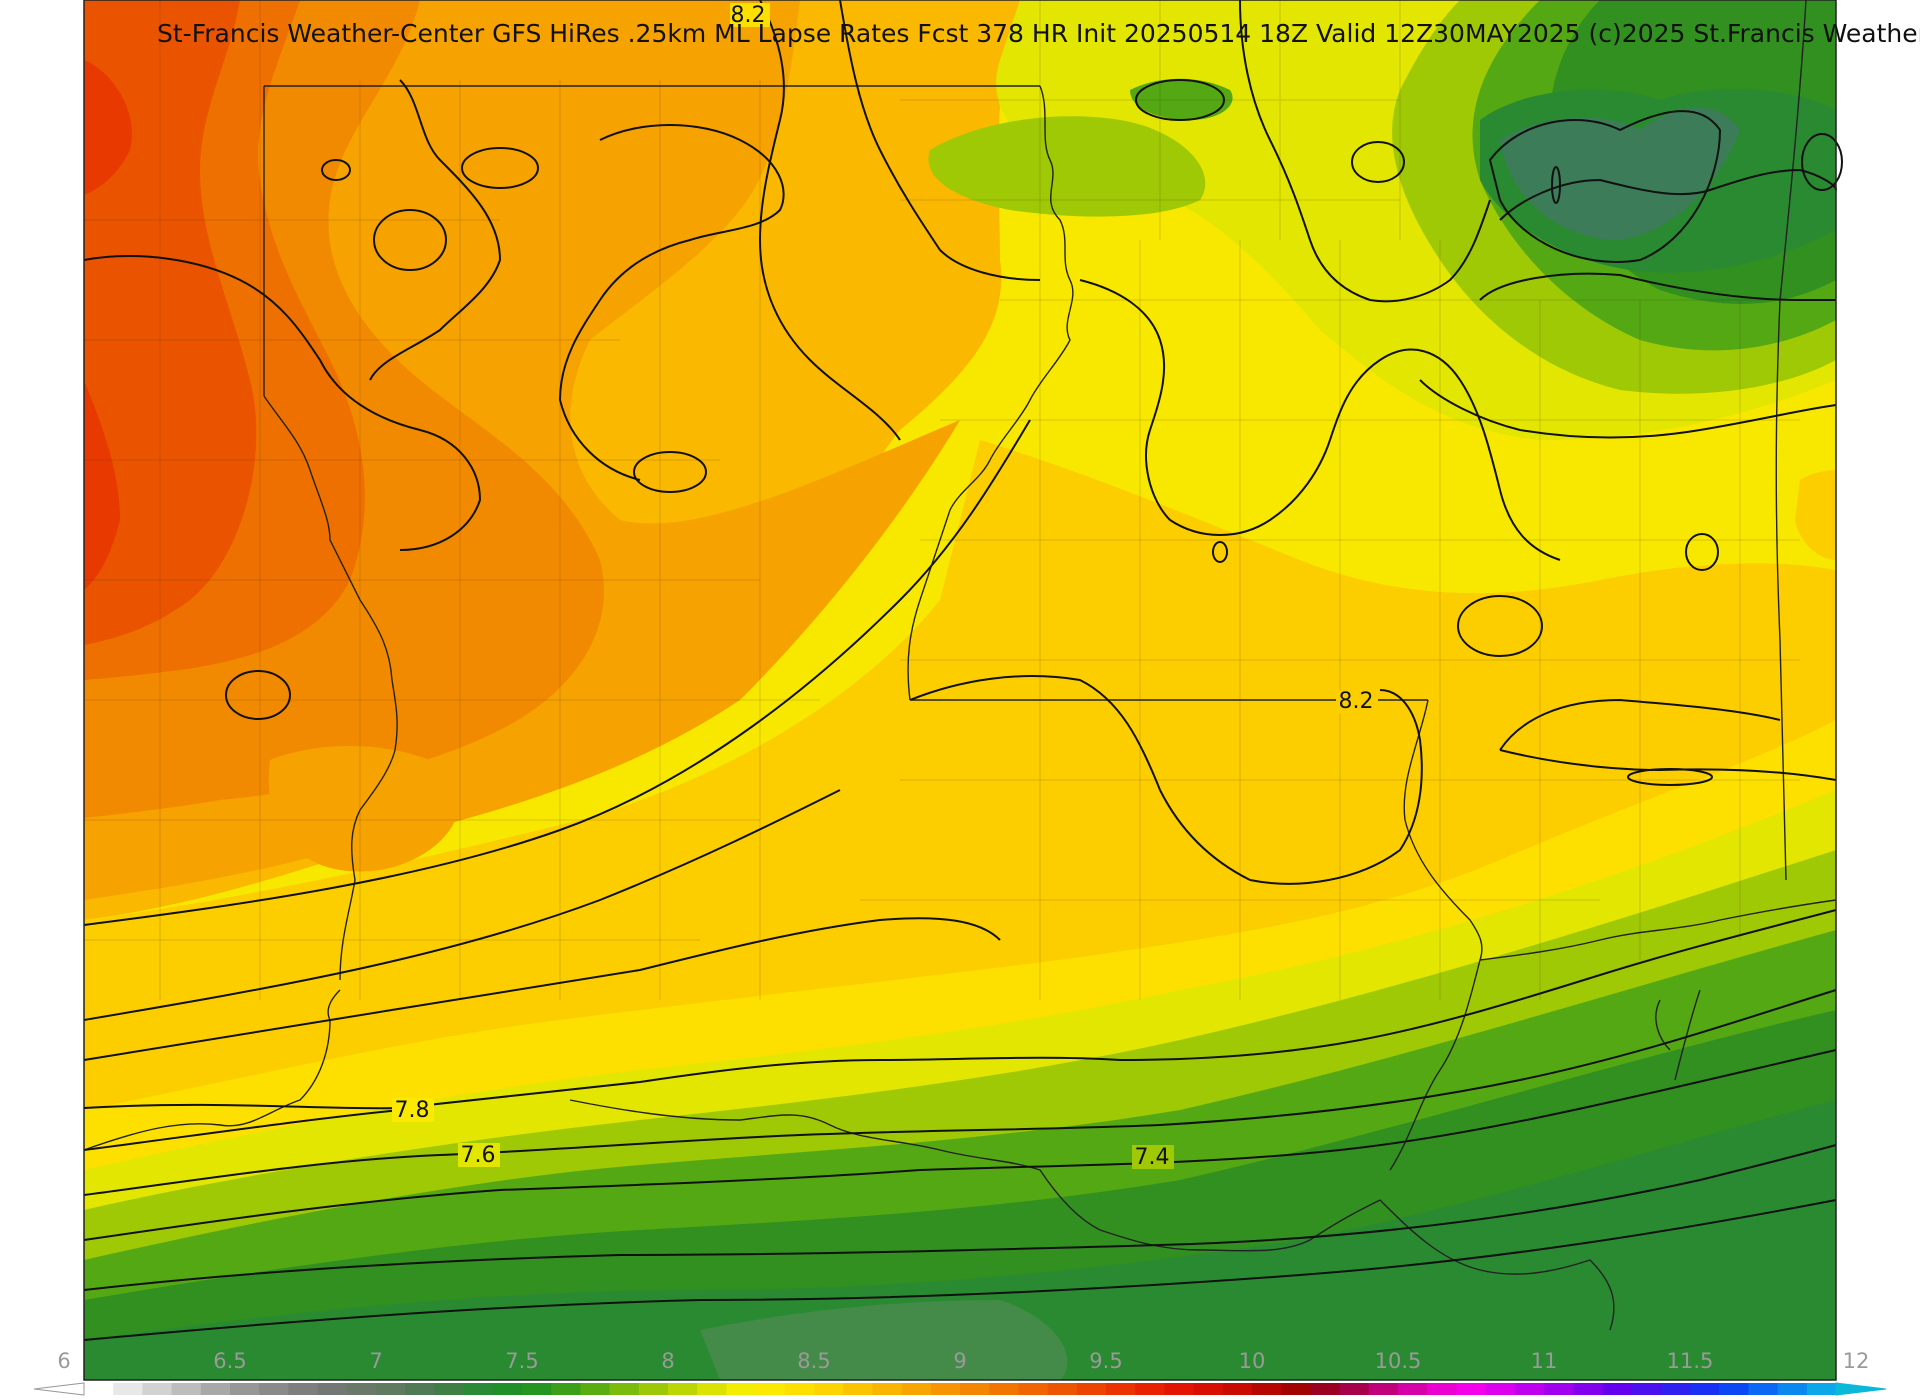  I want to click on county-line, so click(1150, 120).